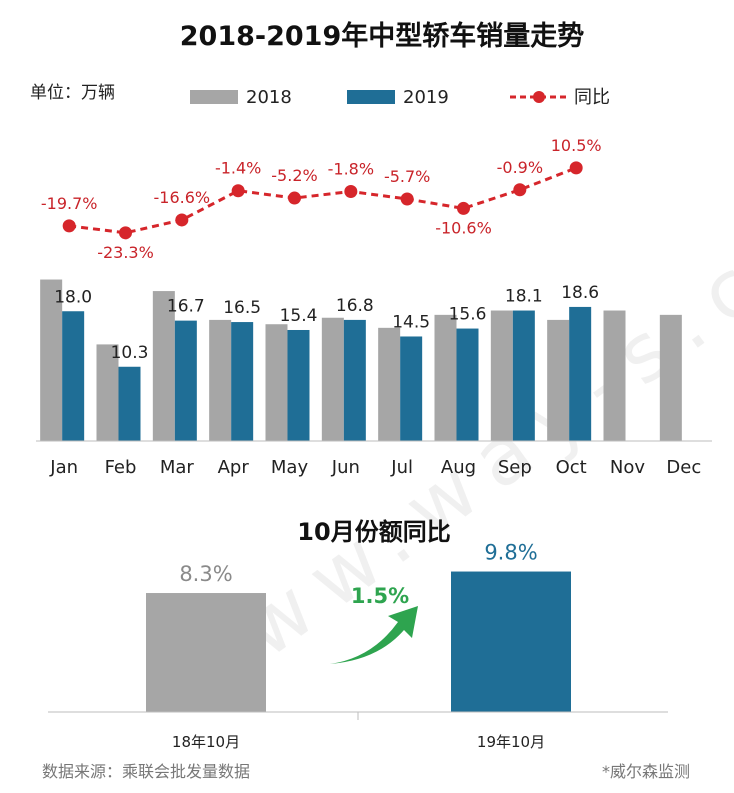 This screenshot has height=793, width=734. Describe the element at coordinates (401, 467) in the screenshot. I see `x-tick-Jul: Jul` at that location.